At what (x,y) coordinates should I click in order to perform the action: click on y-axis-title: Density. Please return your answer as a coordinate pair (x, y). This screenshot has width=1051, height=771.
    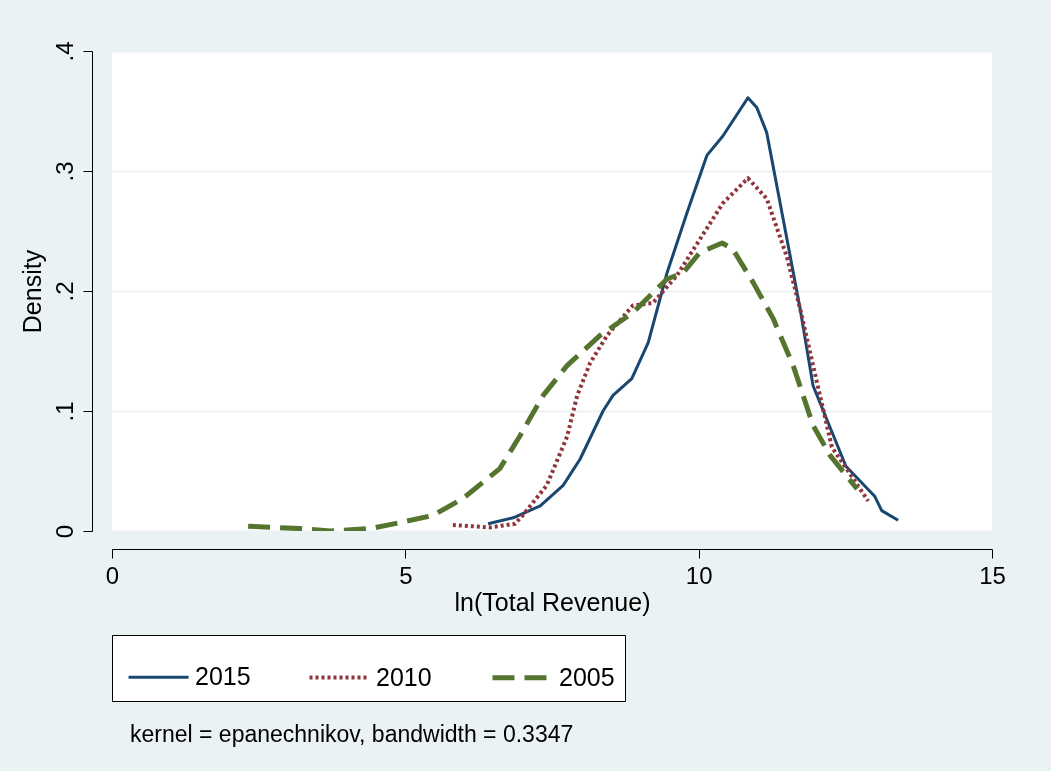
    Looking at the image, I should click on (31, 291).